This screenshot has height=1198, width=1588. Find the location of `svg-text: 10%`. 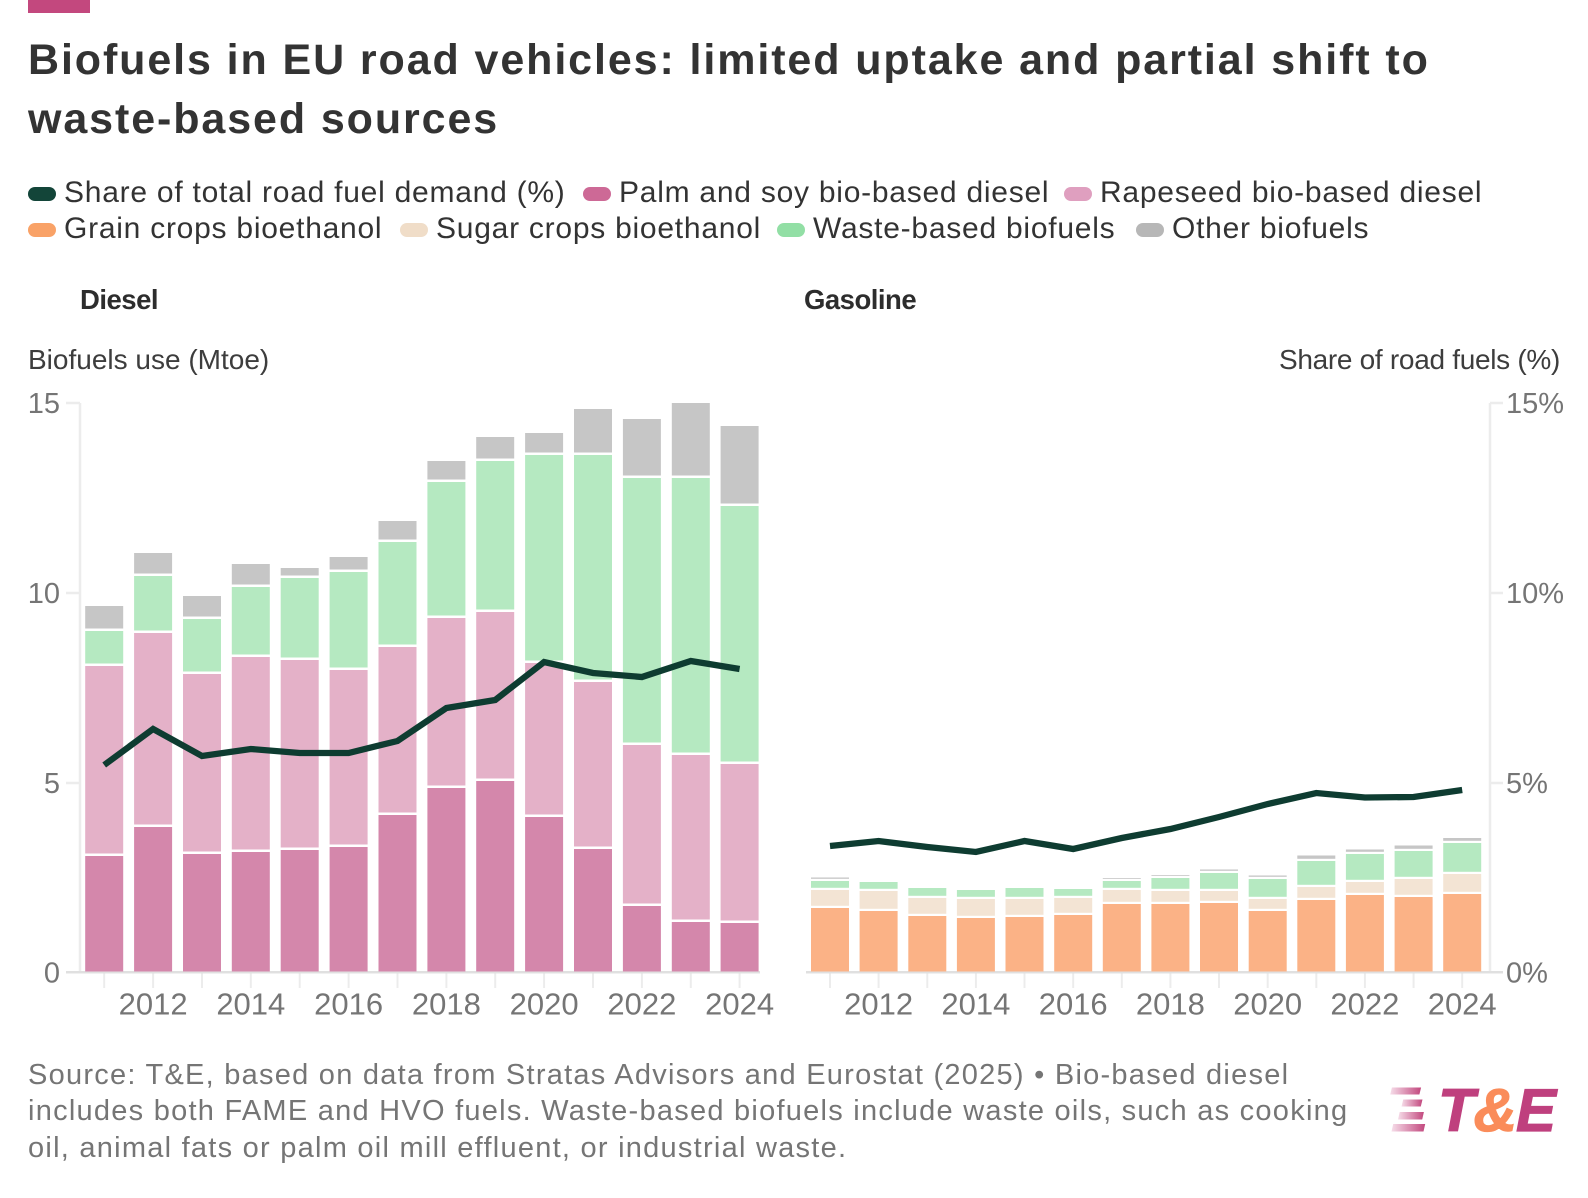

svg-text: 10% is located at coordinates (1535, 594).